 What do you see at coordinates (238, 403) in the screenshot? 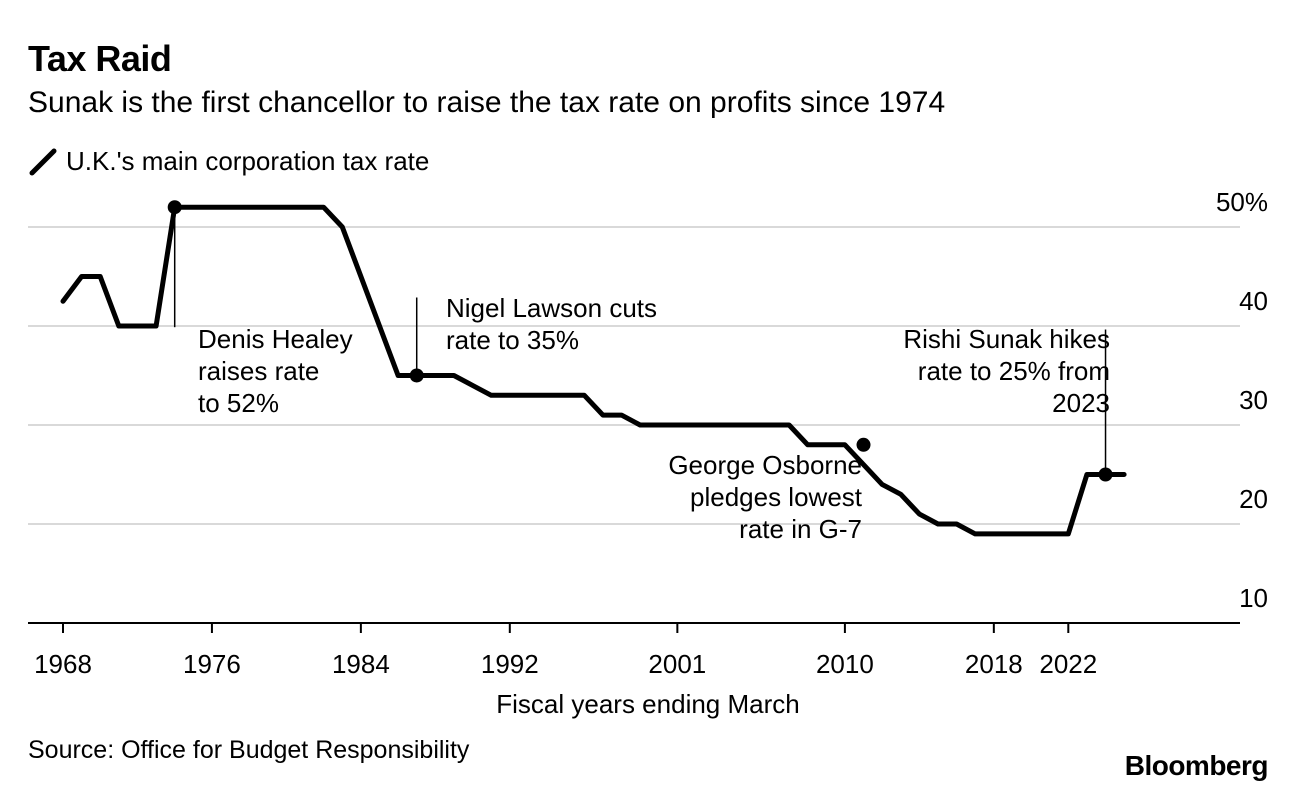
I see `annotation-label-healey-2: to 52%` at bounding box center [238, 403].